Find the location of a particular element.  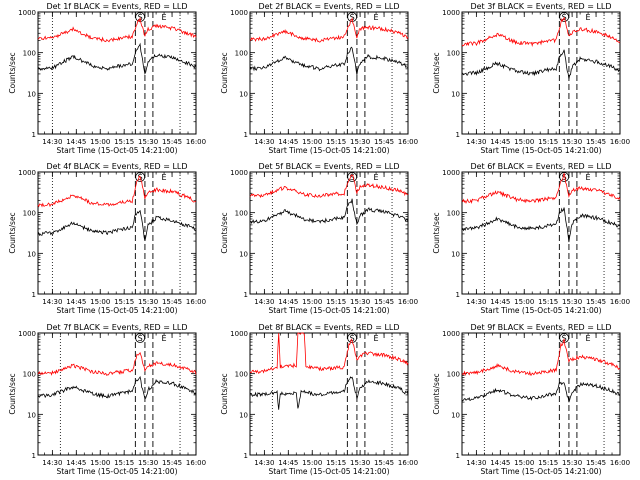

panel-7-end-marker: E is located at coordinates (164, 338).